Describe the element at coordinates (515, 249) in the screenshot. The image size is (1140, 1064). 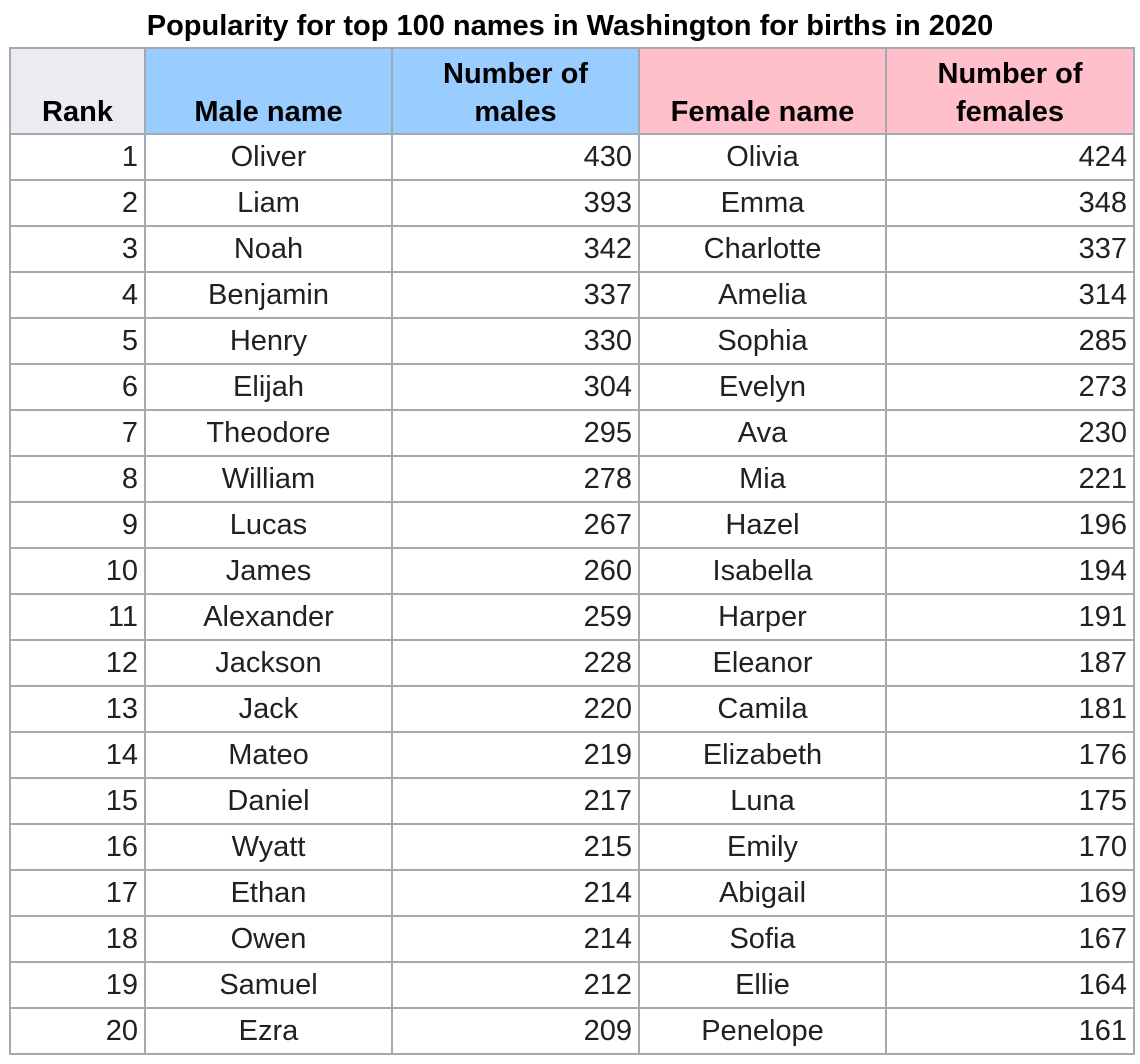
I see `male-count-cell: 342` at that location.